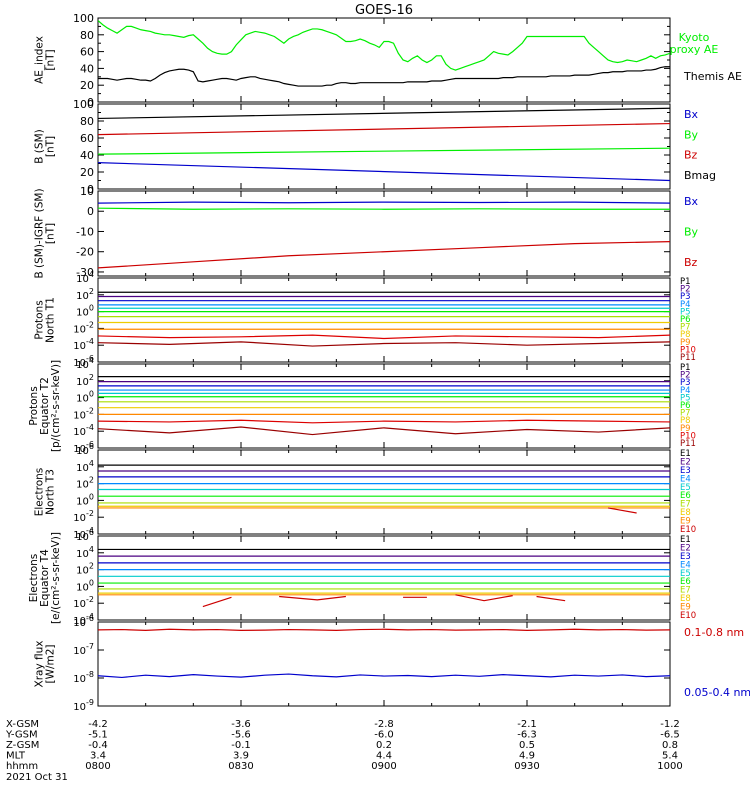 The width and height of the screenshot is (750, 804). I want to click on x-tick-value: 0900, so click(383, 766).